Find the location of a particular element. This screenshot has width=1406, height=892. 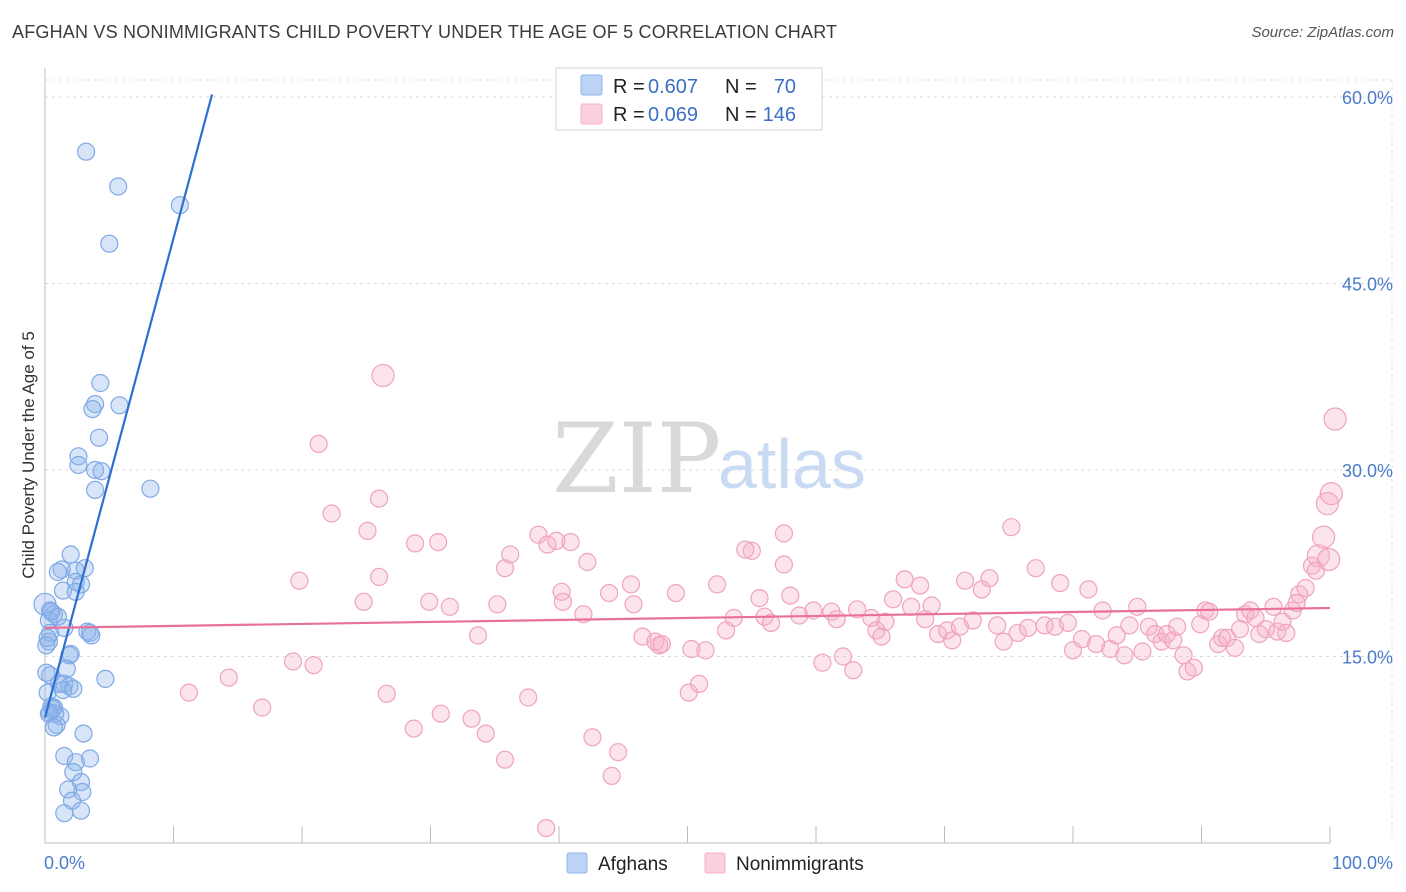

legend-r-label-nonimmigrants: R = is located at coordinates (629, 115).